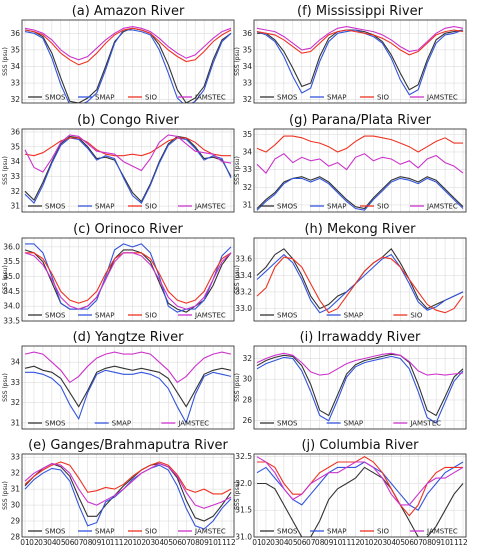 This screenshot has height=550, width=477. Describe the element at coordinates (11, 246) in the screenshot. I see `y-tick-label: 36.0` at that location.